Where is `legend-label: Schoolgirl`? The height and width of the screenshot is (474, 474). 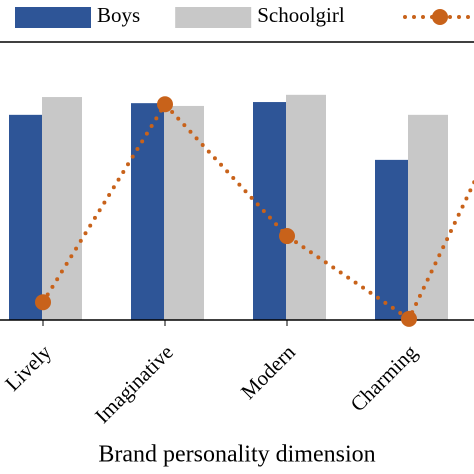 legend-label: Schoolgirl is located at coordinates (301, 15).